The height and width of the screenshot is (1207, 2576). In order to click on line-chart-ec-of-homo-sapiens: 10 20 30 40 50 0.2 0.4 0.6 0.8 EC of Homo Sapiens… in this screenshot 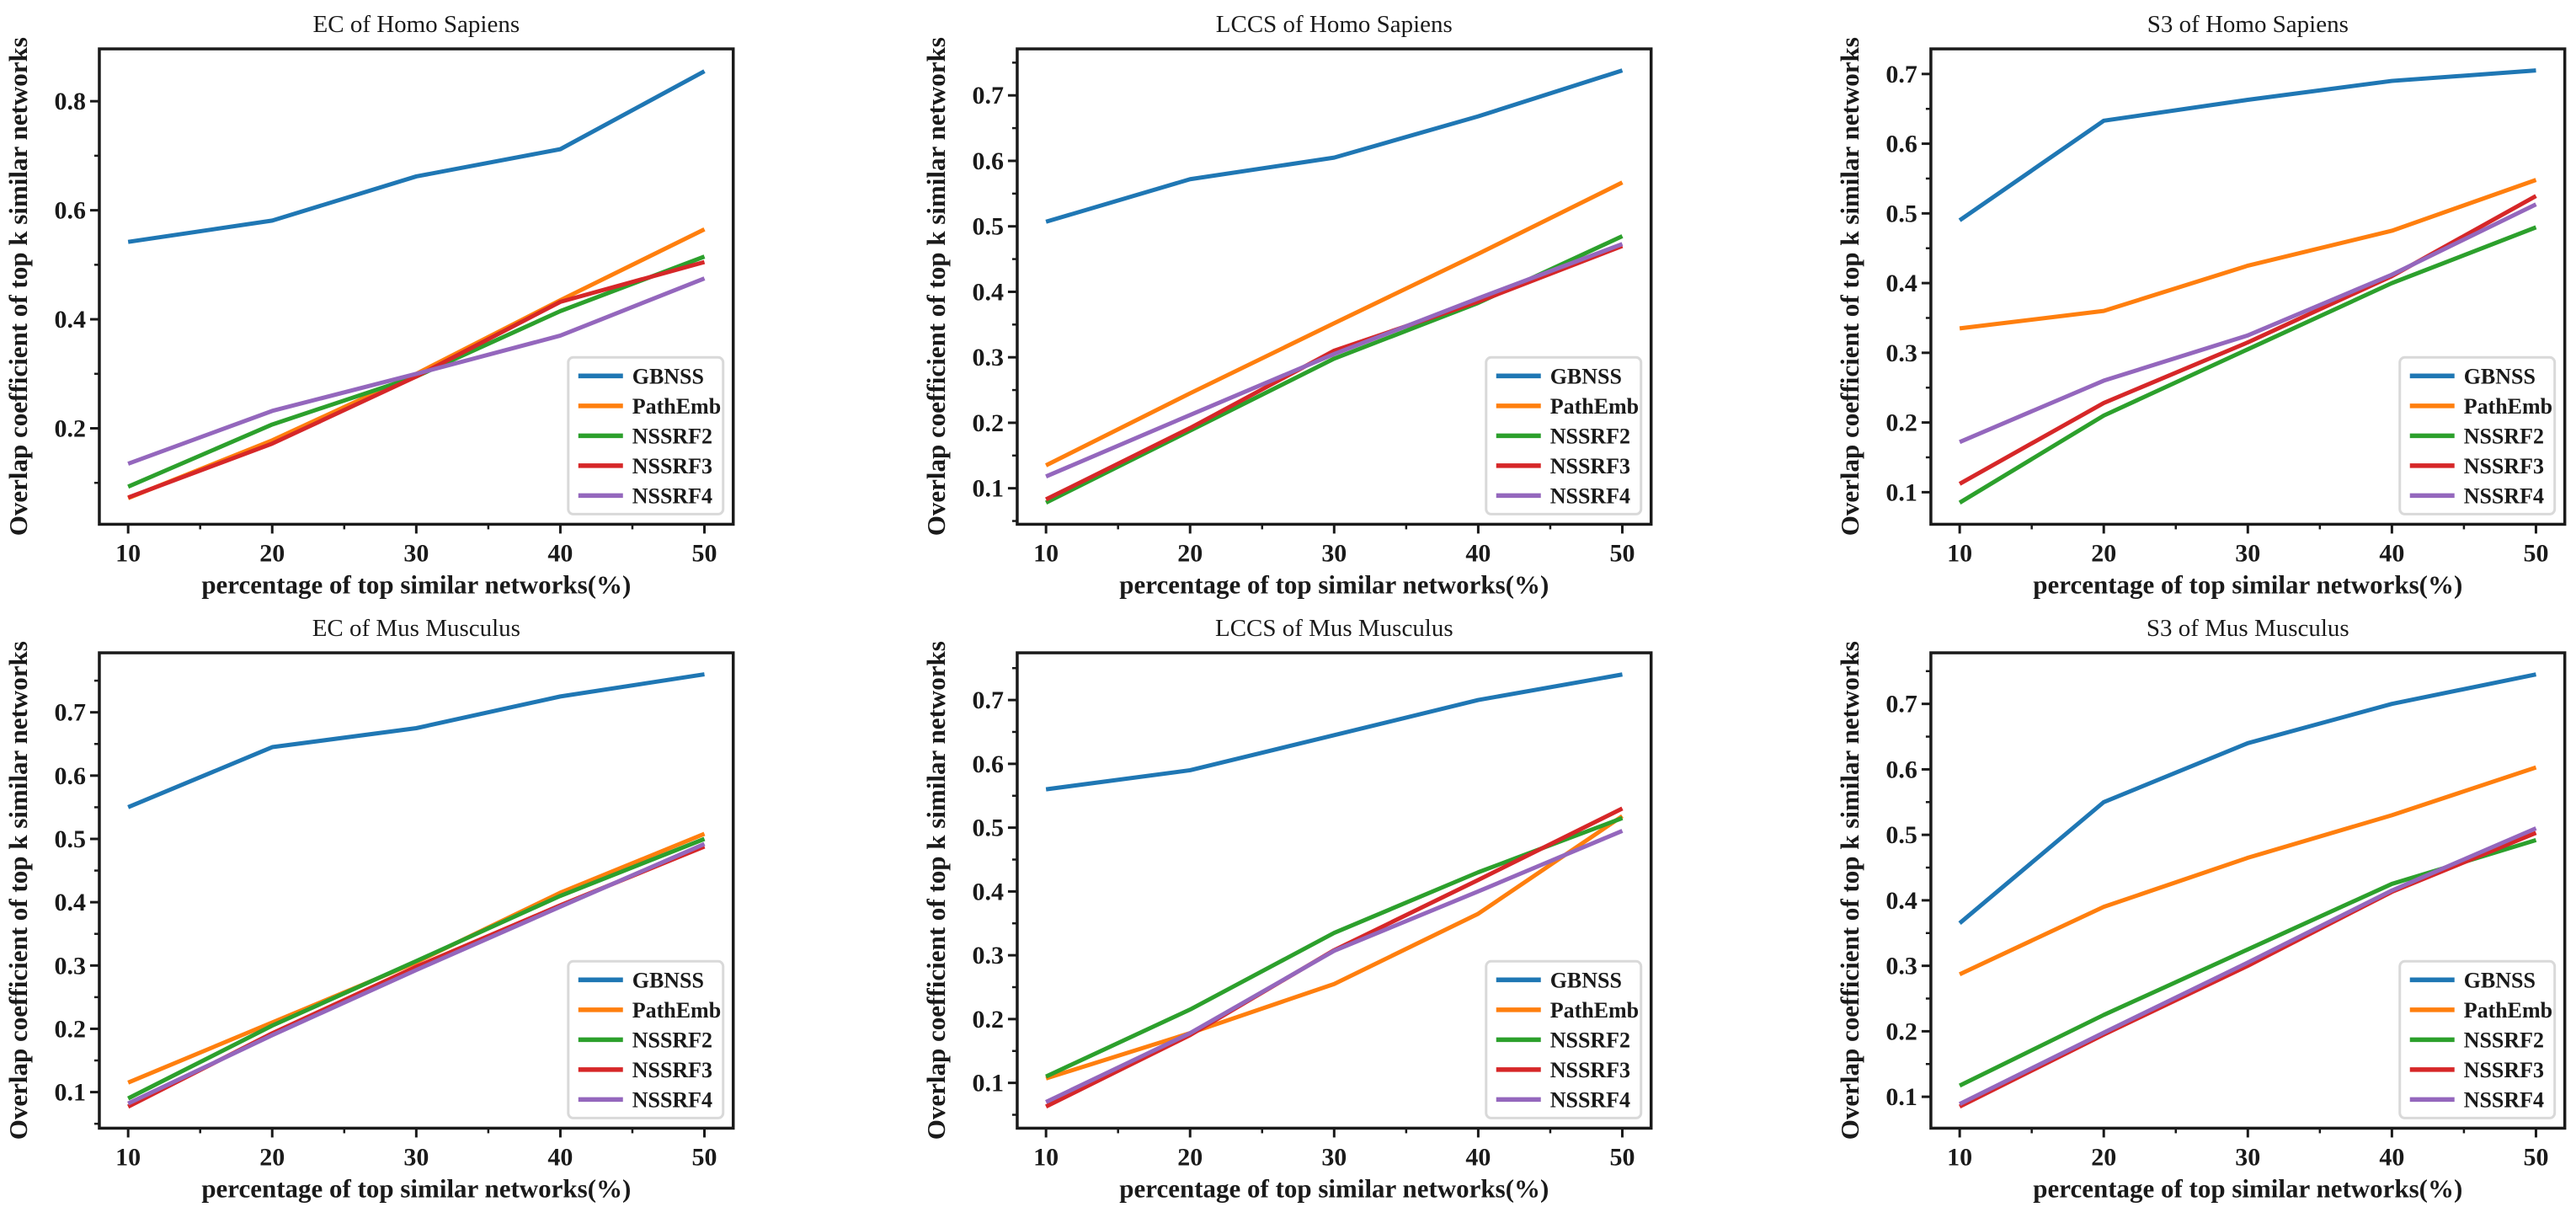, I will do `click(369, 305)`.